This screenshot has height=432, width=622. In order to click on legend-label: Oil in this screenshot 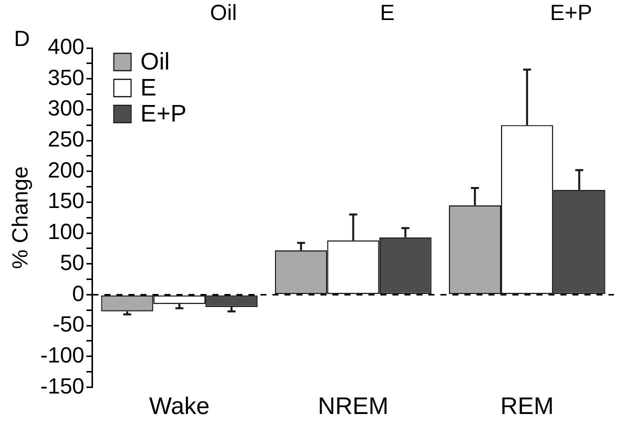, I will do `click(155, 62)`.